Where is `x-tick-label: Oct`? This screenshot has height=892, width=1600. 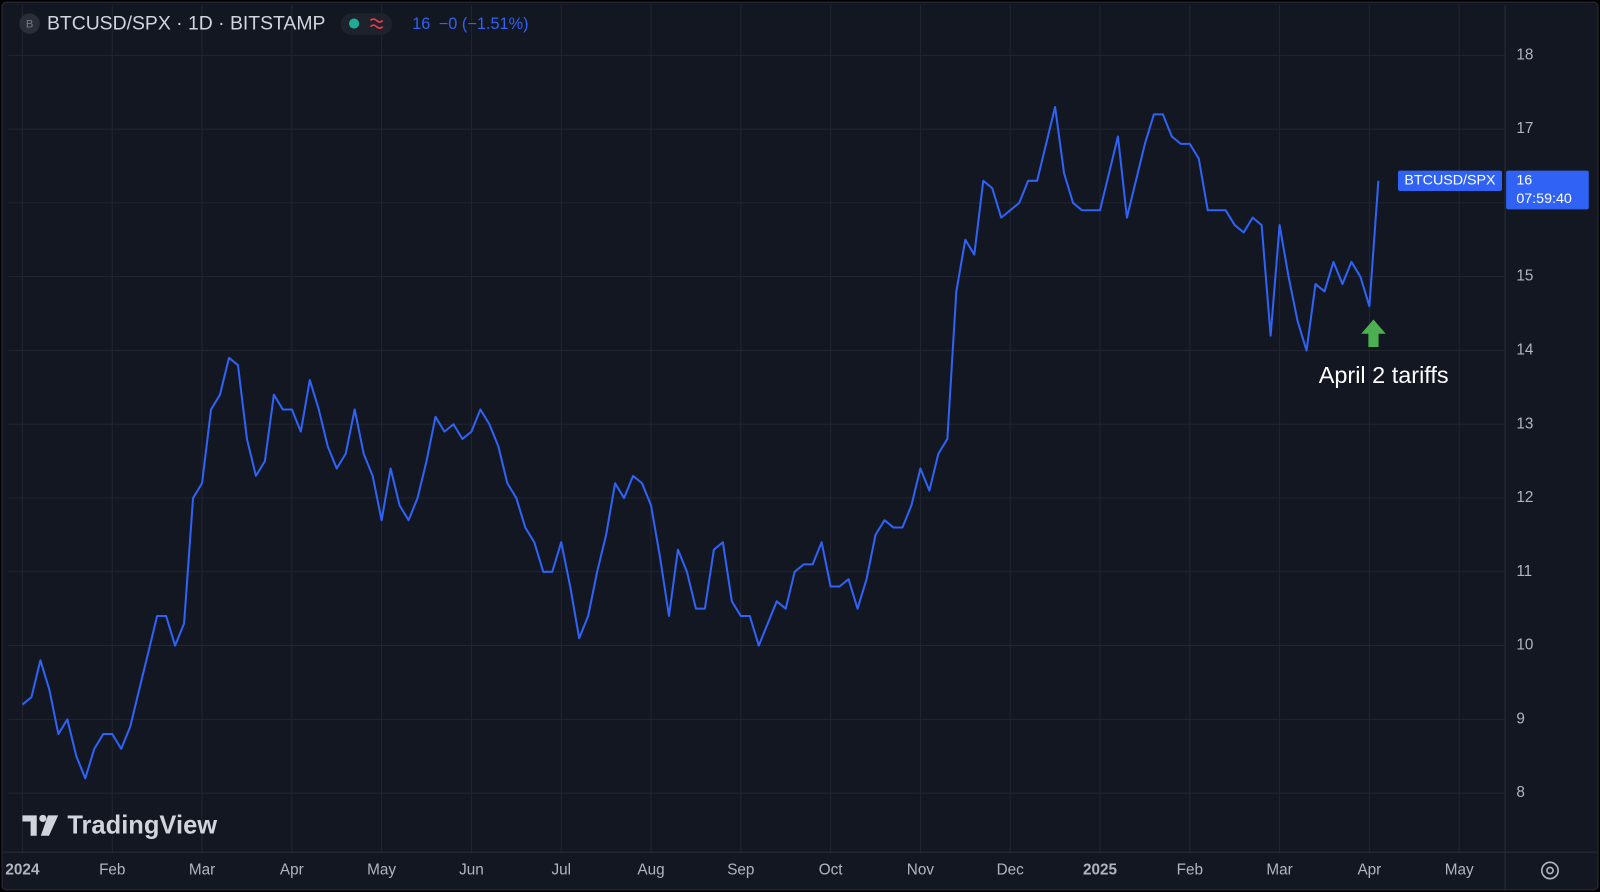 x-tick-label: Oct is located at coordinates (831, 870).